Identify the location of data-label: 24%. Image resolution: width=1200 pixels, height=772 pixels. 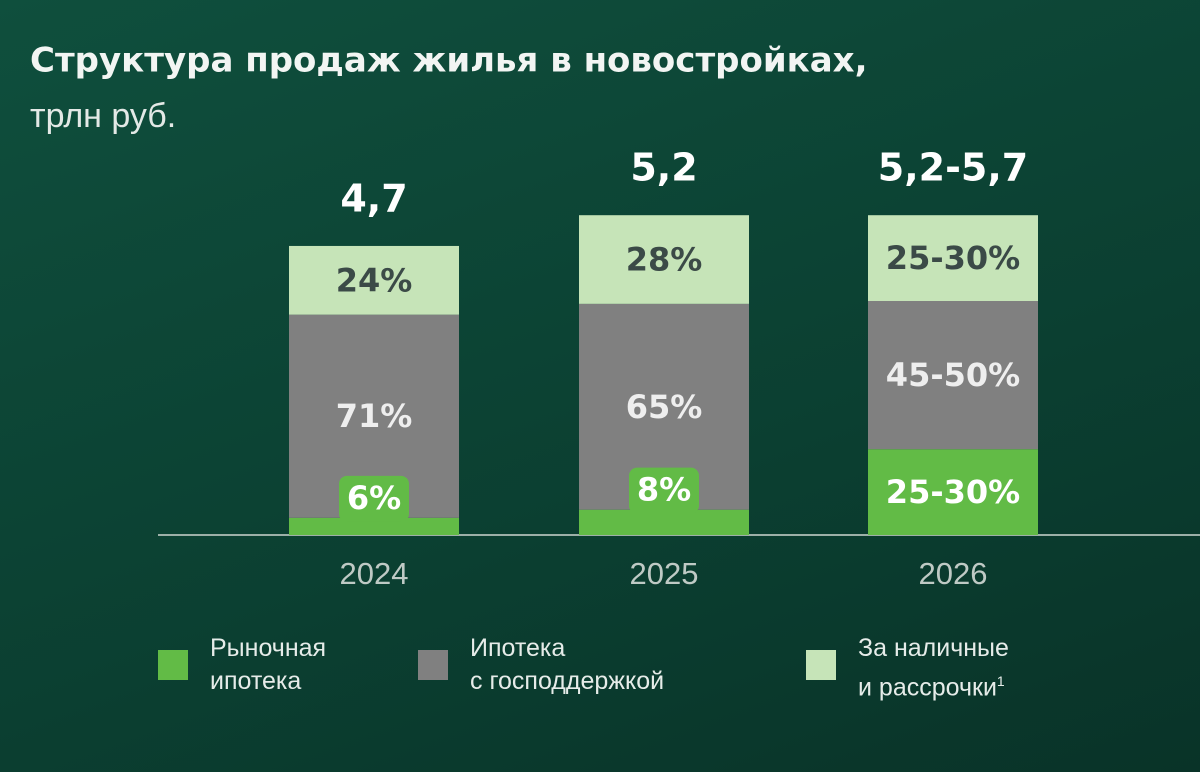
(374, 280).